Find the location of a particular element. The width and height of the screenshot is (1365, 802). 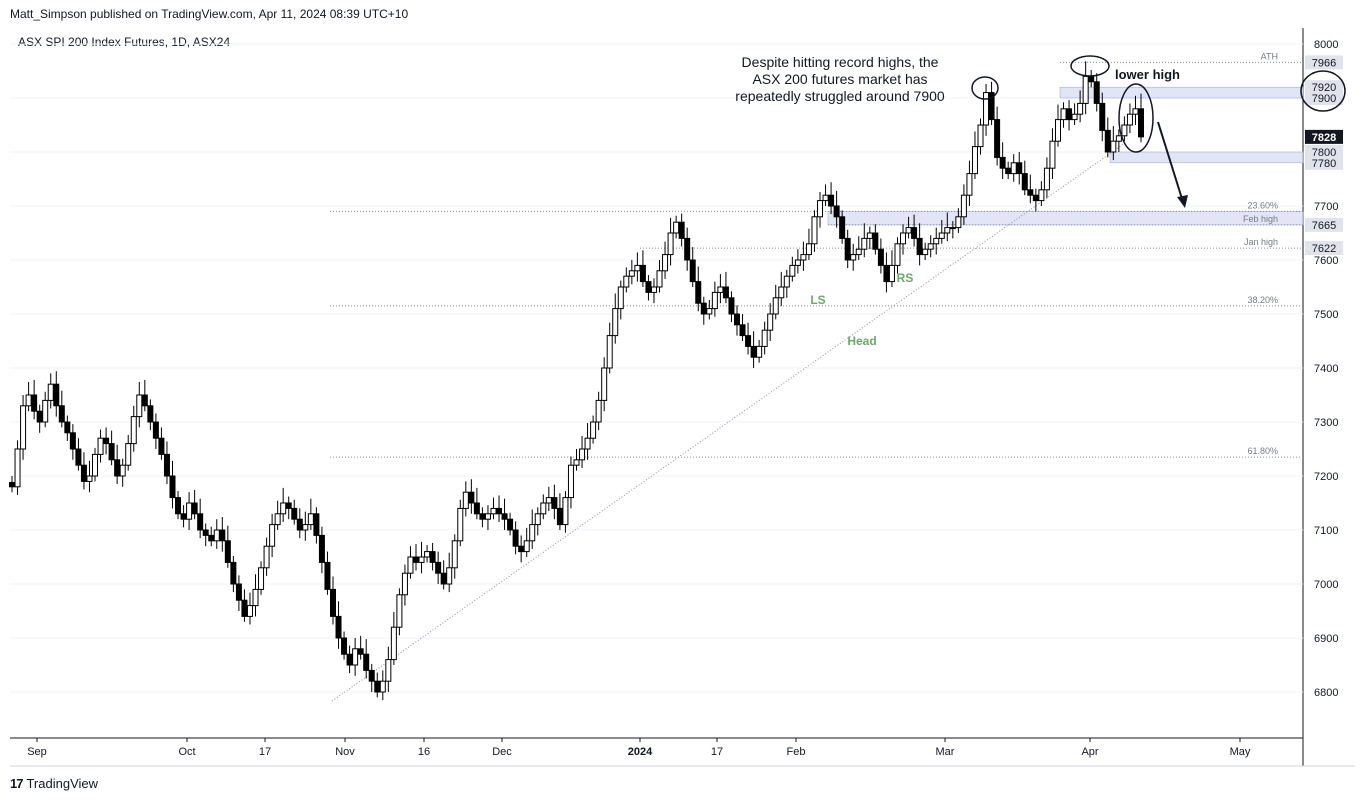

price-tag-label: 7966 is located at coordinates (1324, 63).